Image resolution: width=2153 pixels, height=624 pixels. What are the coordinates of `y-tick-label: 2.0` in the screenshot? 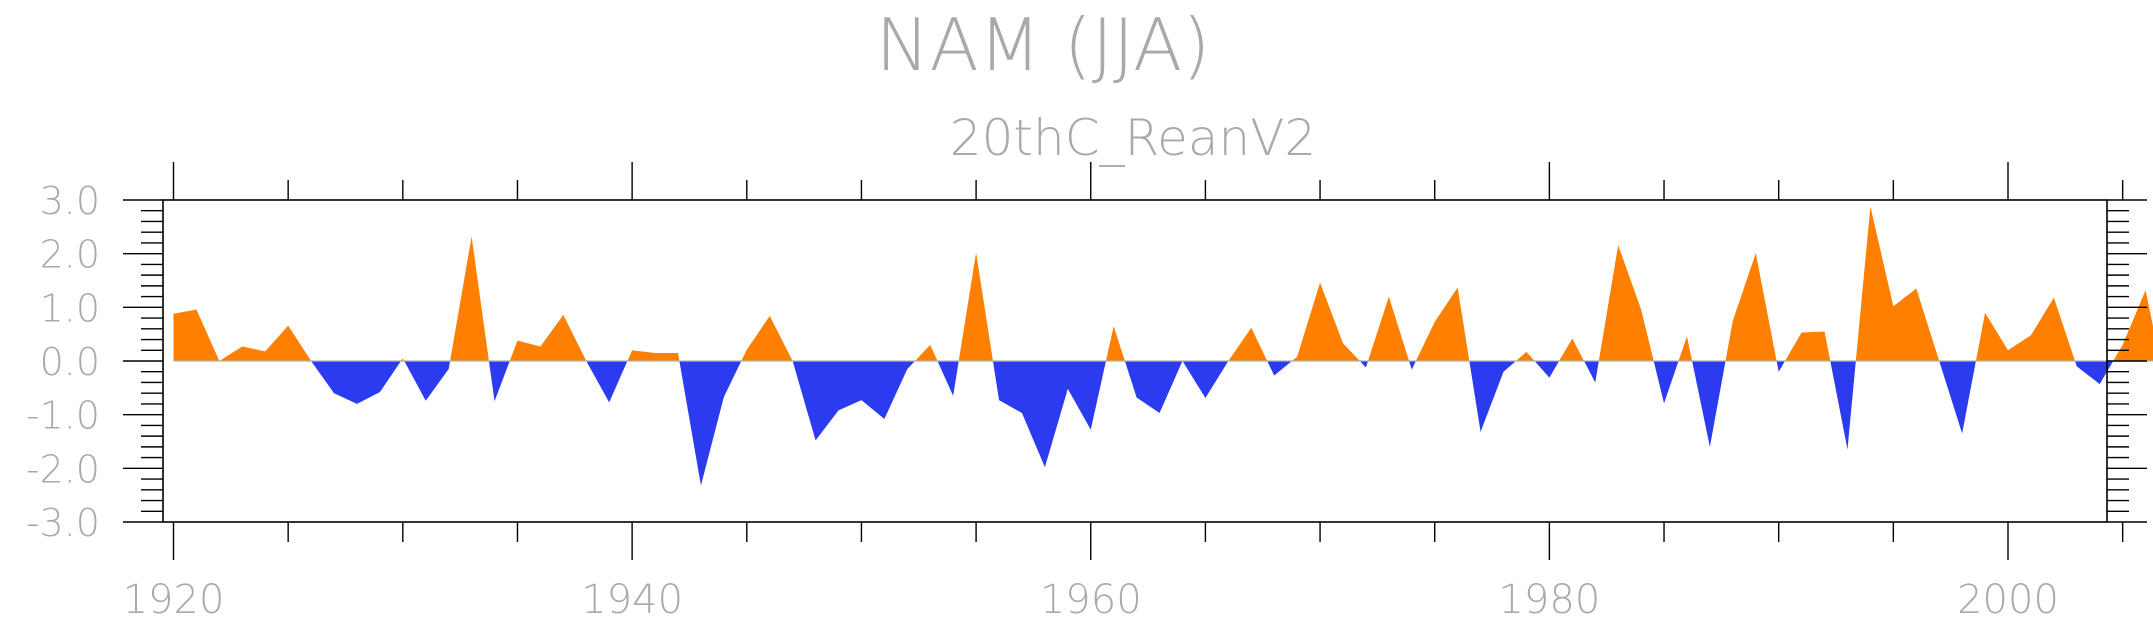 It's located at (70, 255).